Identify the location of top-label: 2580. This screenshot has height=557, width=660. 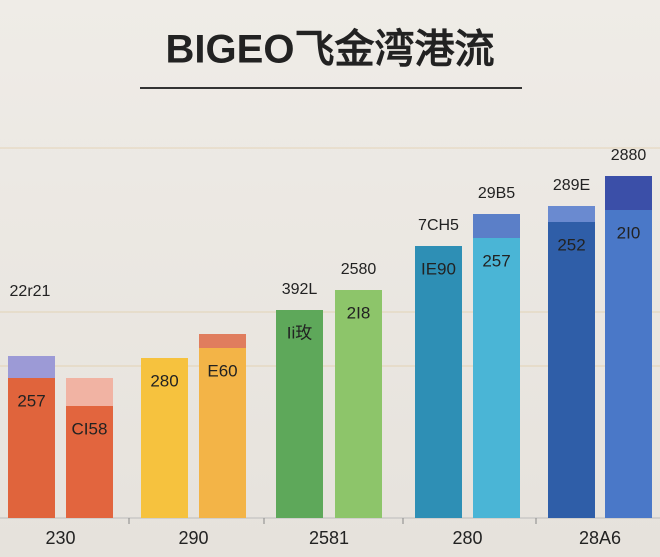
(359, 269).